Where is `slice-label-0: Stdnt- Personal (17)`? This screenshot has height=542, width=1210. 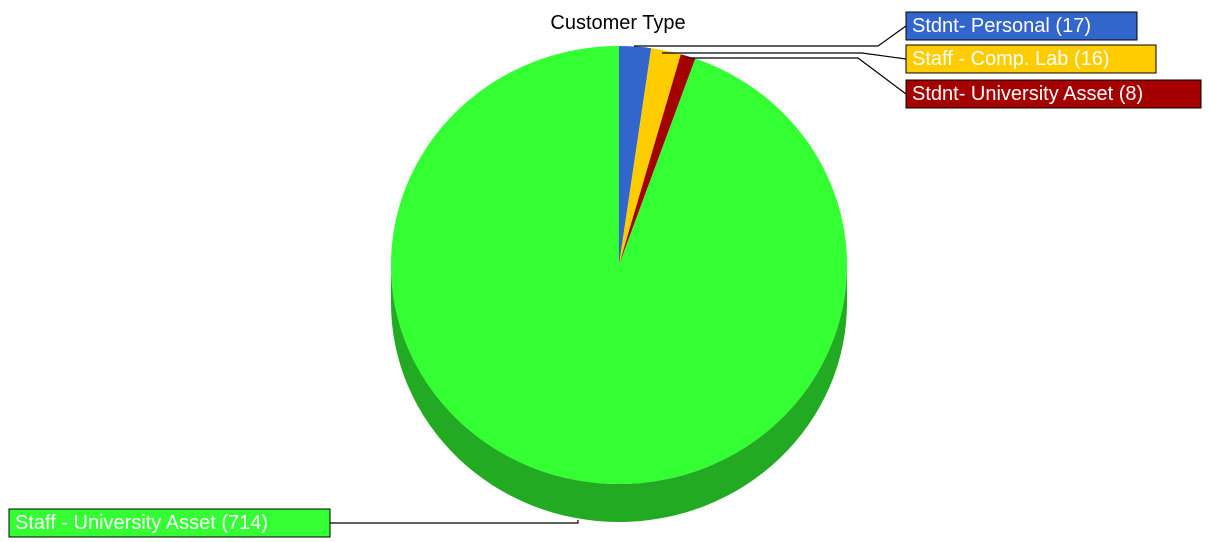
slice-label-0: Stdnt- Personal (17) is located at coordinates (1001, 26).